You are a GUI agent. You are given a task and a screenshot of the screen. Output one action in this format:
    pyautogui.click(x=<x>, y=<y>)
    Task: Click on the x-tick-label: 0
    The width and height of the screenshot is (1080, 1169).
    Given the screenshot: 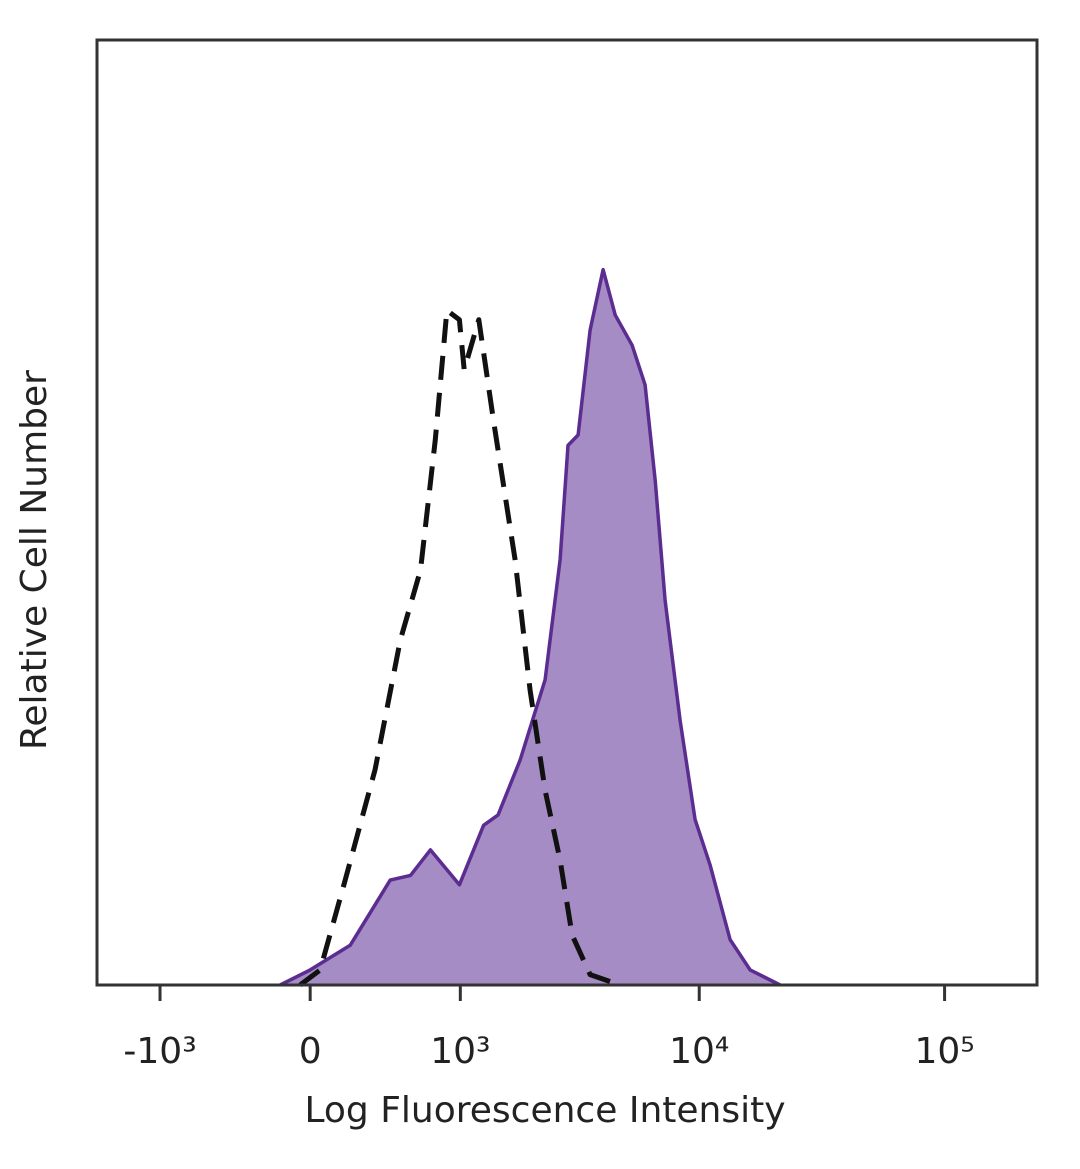 What is the action you would take?
    pyautogui.click(x=310, y=1051)
    